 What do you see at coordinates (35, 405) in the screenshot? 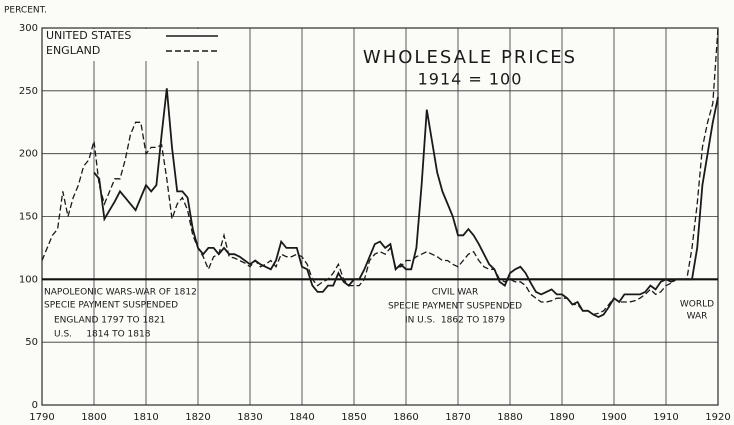
I see `y-tick-label: 0` at bounding box center [35, 405].